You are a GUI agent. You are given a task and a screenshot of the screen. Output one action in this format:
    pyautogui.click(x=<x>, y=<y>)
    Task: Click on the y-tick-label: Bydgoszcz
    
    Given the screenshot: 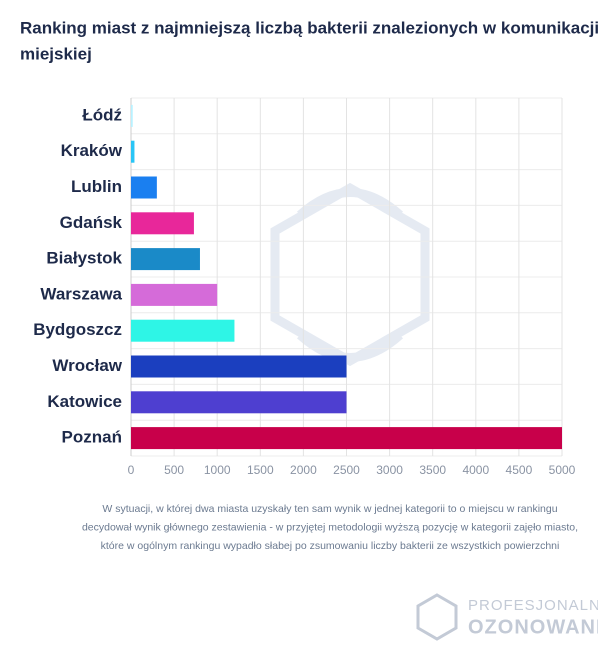 What is the action you would take?
    pyautogui.click(x=77, y=329)
    